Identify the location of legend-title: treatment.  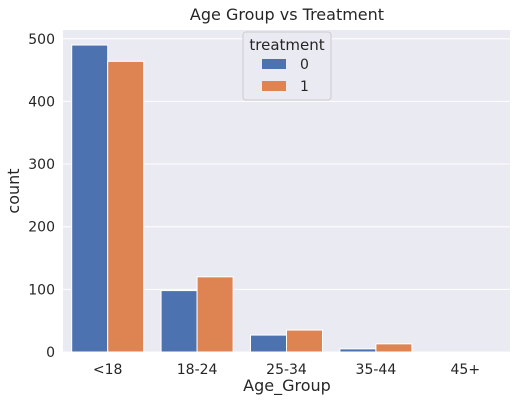
(286, 45).